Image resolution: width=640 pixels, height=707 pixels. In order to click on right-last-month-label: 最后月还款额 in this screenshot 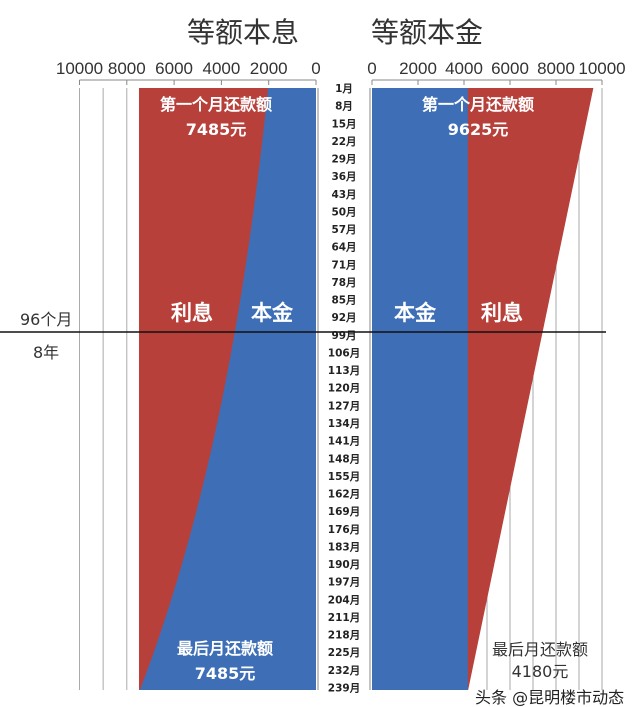, I will do `click(540, 649)`.